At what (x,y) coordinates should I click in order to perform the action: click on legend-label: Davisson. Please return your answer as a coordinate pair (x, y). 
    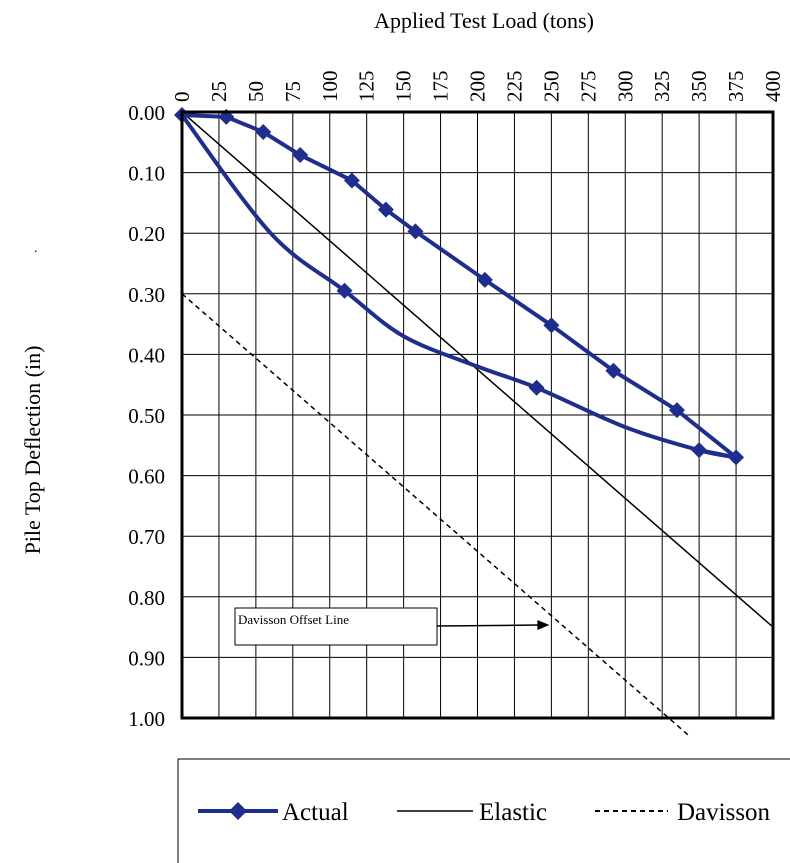
    Looking at the image, I should click on (724, 812).